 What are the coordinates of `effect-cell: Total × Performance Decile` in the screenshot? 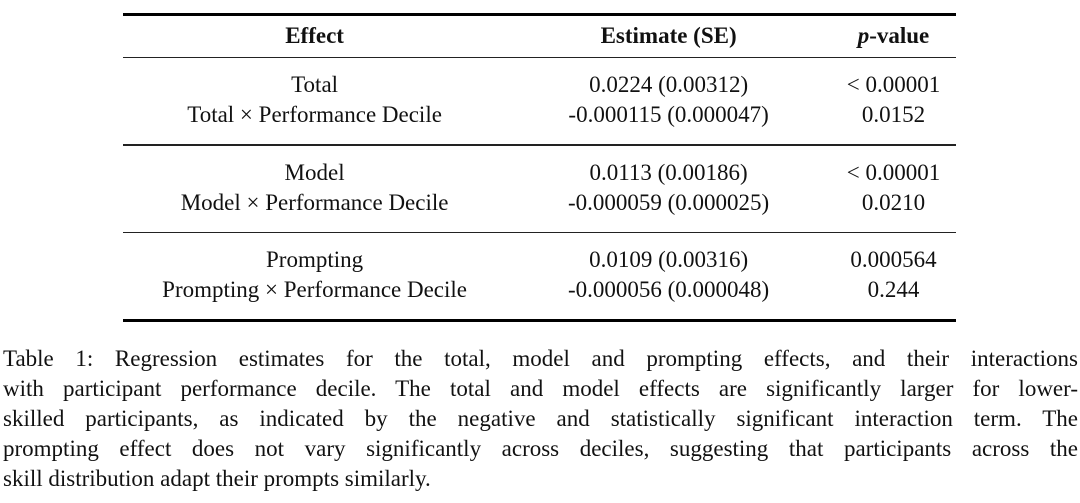 It's located at (314, 114).